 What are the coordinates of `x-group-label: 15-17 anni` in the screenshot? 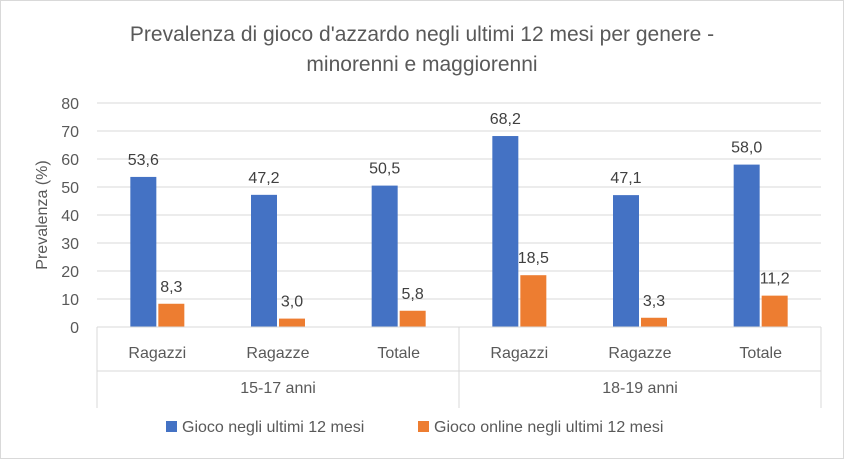 It's located at (278, 388).